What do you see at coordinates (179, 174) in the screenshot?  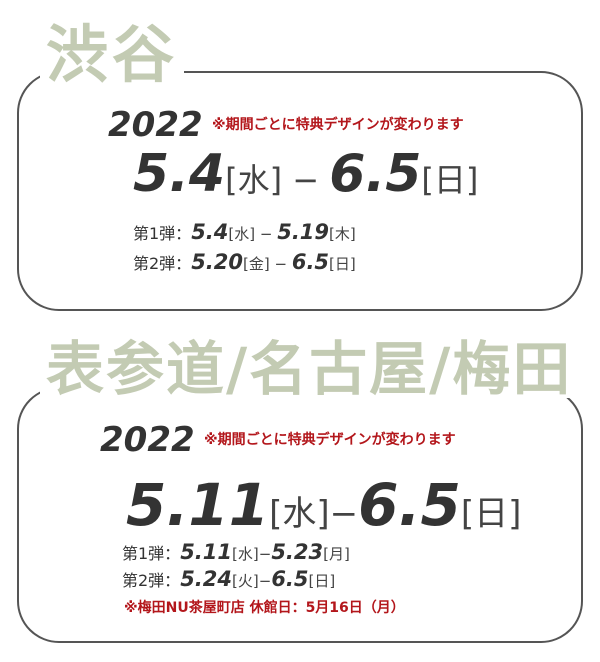 I see `range-start: 5.4` at bounding box center [179, 174].